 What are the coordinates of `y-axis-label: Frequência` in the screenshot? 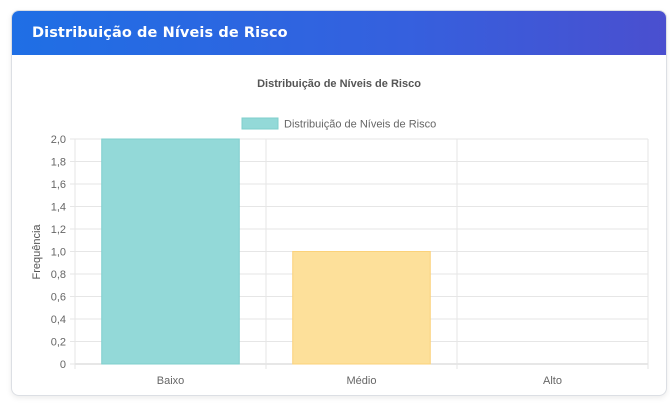 It's located at (37, 252).